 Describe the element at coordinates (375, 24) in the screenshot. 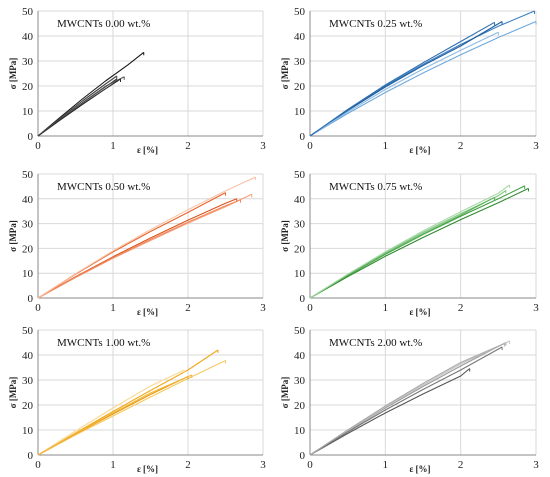

I see `chart-title: MWCNTs 0.25 wt.%` at that location.